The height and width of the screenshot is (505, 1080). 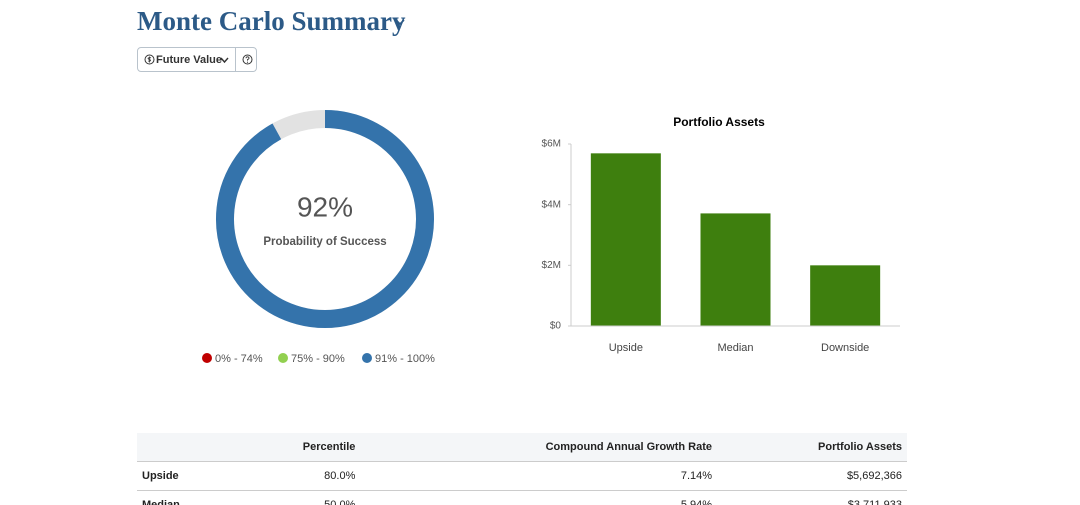 I want to click on x-tick-label: Downside, so click(x=845, y=348).